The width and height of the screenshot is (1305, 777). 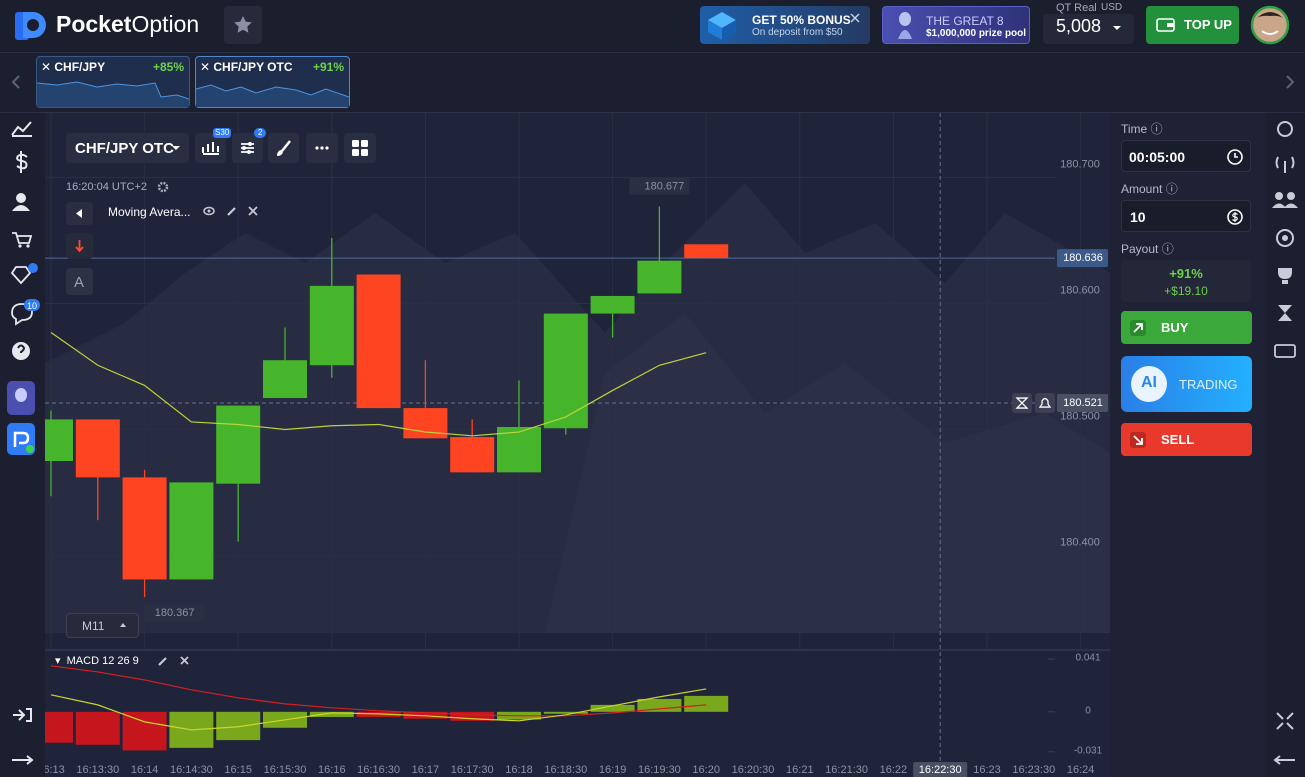 What do you see at coordinates (31, 306) in the screenshot?
I see `notification-count: 10` at bounding box center [31, 306].